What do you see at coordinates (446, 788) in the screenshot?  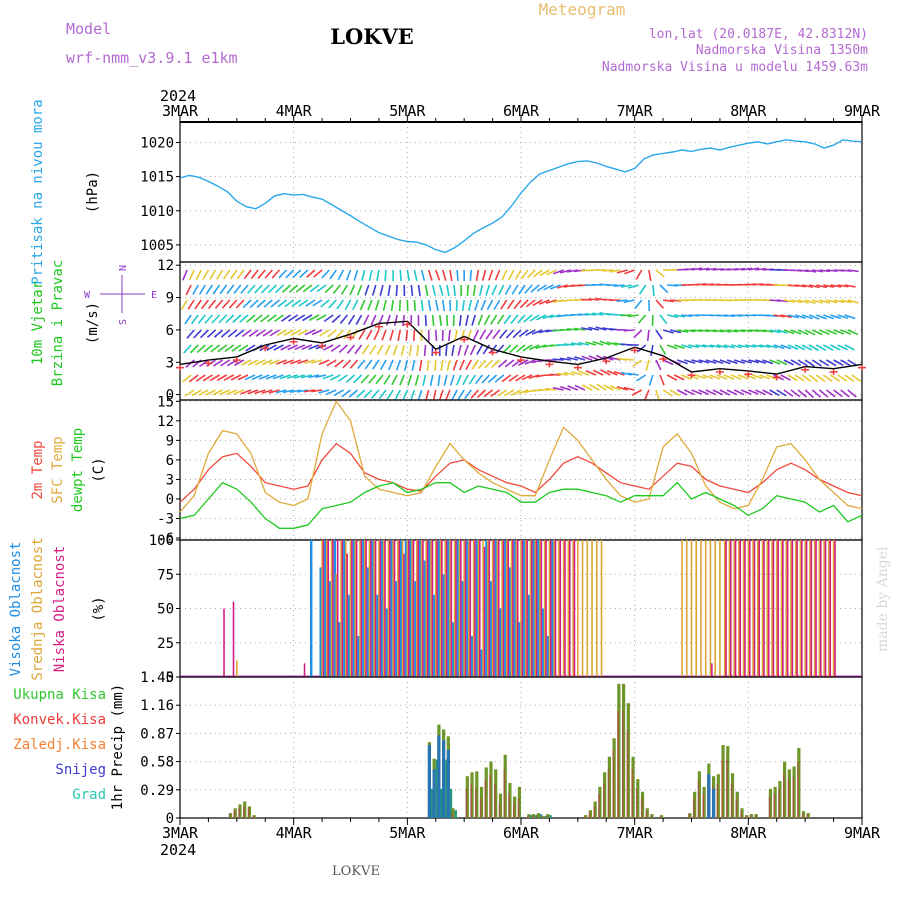 I see `graupel-bar` at bounding box center [446, 788].